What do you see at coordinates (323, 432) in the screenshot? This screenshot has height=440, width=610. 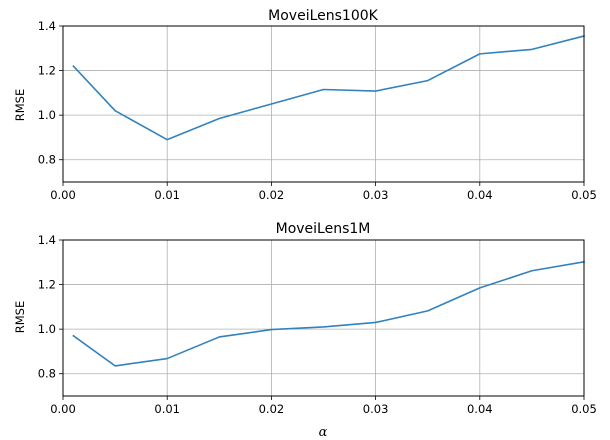 I see `x-axis-label: α` at bounding box center [323, 432].